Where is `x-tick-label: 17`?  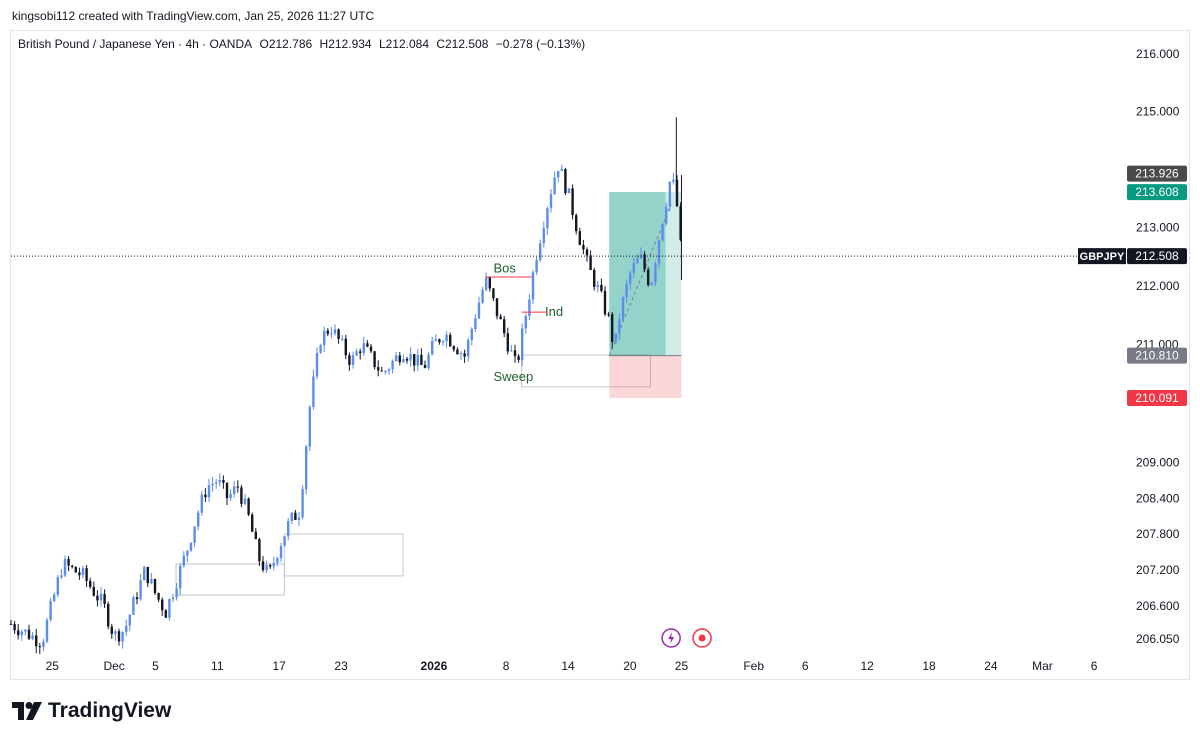
x-tick-label: 17 is located at coordinates (280, 666).